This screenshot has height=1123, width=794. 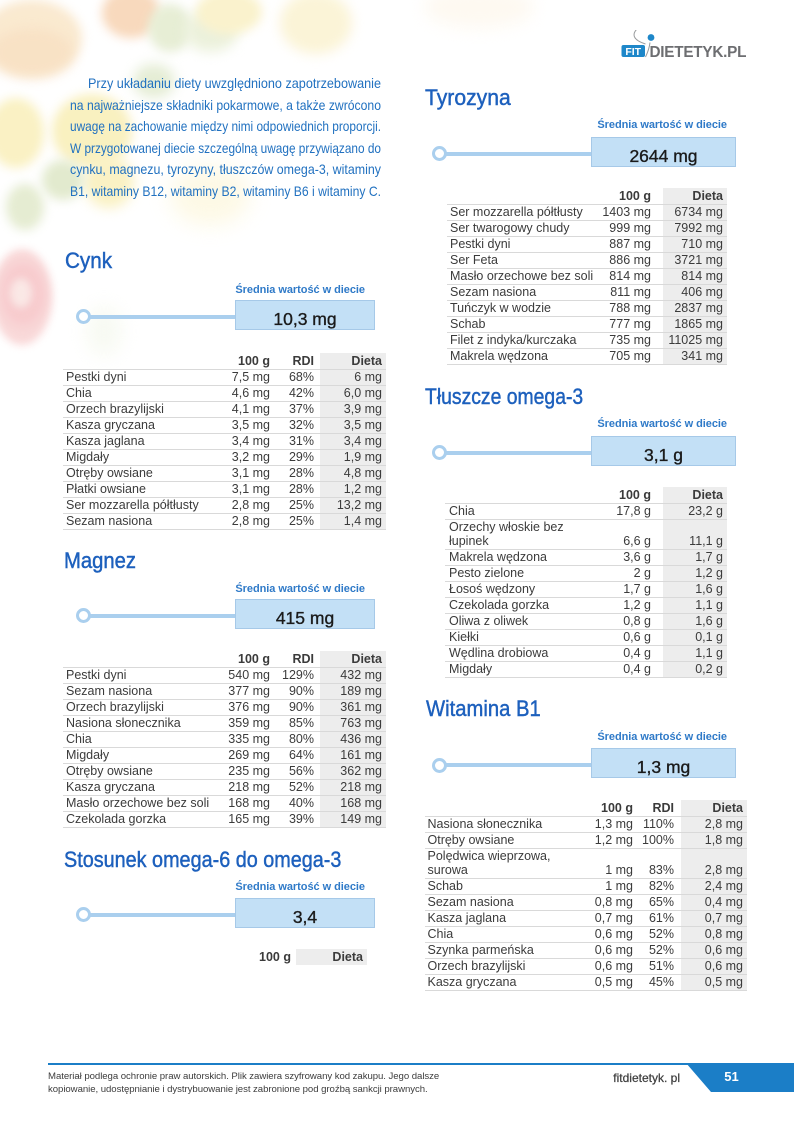 I want to click on svg-text: DIETETYK.PL, so click(x=698, y=52).